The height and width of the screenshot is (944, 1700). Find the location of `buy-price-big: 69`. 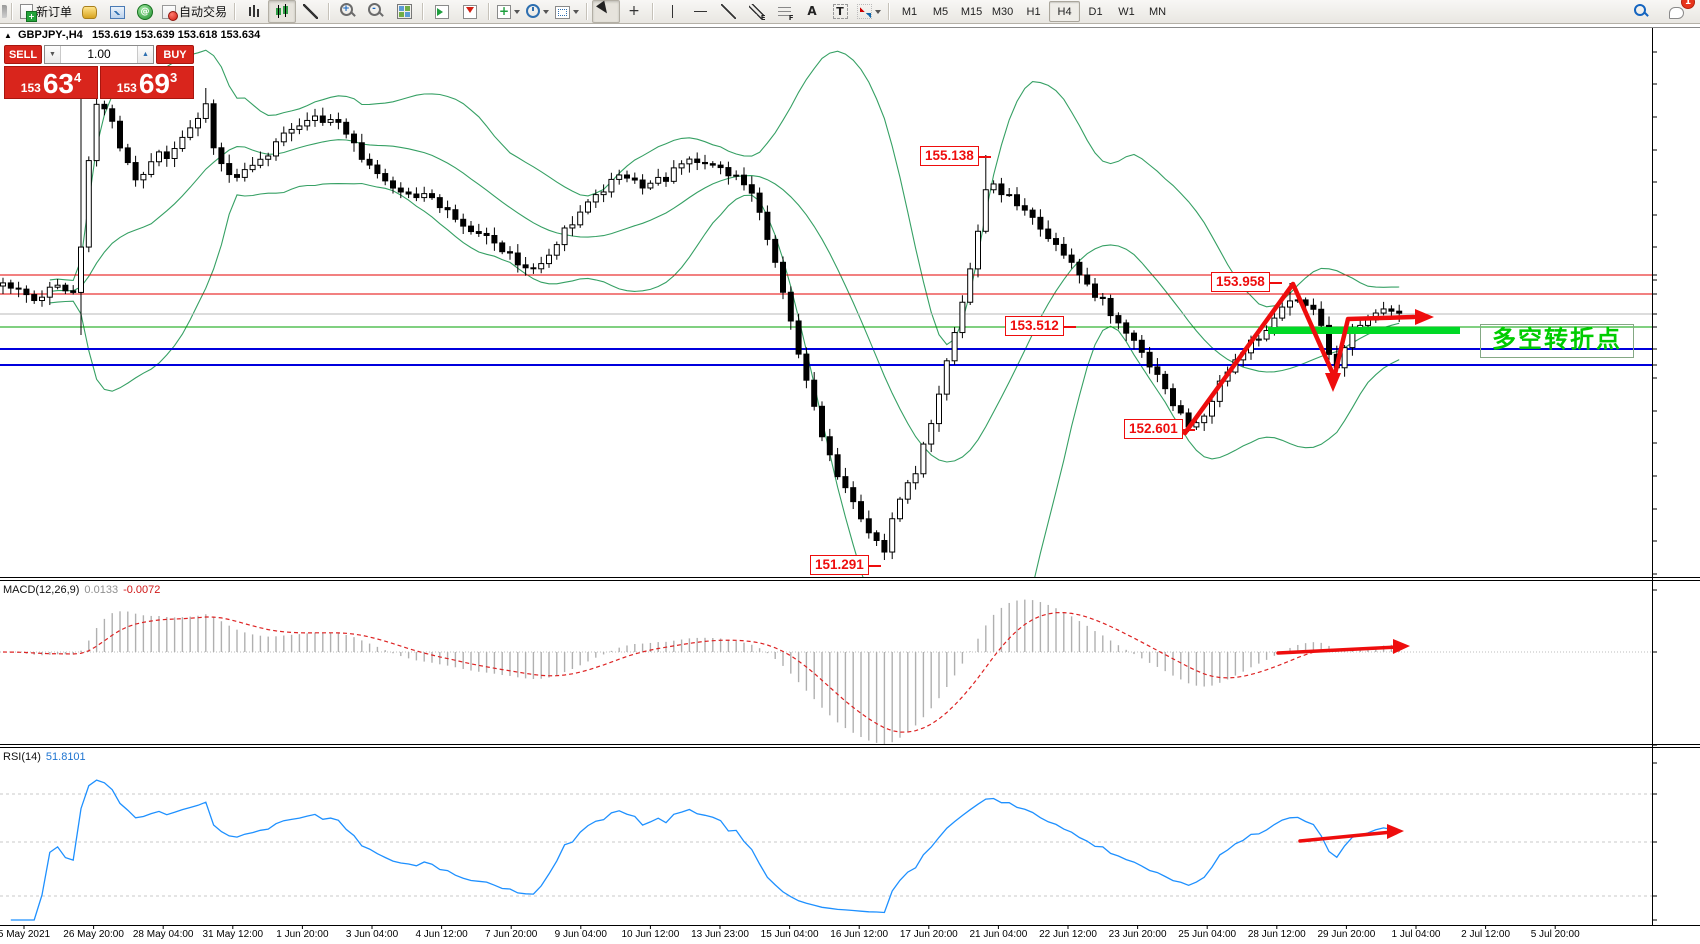

buy-price-big: 69 is located at coordinates (154, 83).